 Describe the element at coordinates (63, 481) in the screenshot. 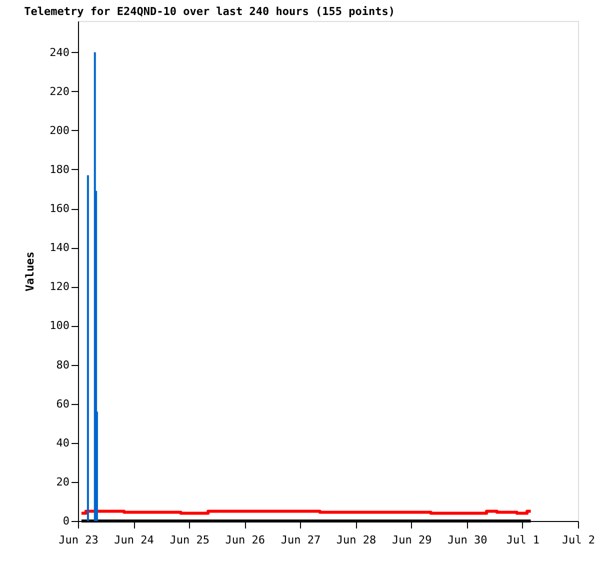

I see `y-tick-label: 20` at that location.